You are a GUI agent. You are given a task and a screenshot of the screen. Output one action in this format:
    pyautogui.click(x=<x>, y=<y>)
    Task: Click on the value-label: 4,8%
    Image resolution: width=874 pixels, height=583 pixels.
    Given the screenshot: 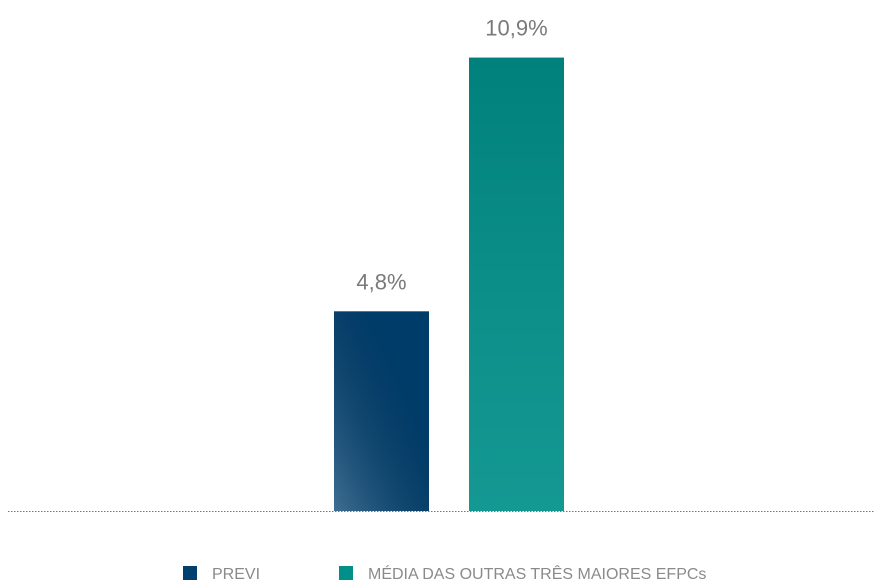 What is the action you would take?
    pyautogui.click(x=381, y=281)
    